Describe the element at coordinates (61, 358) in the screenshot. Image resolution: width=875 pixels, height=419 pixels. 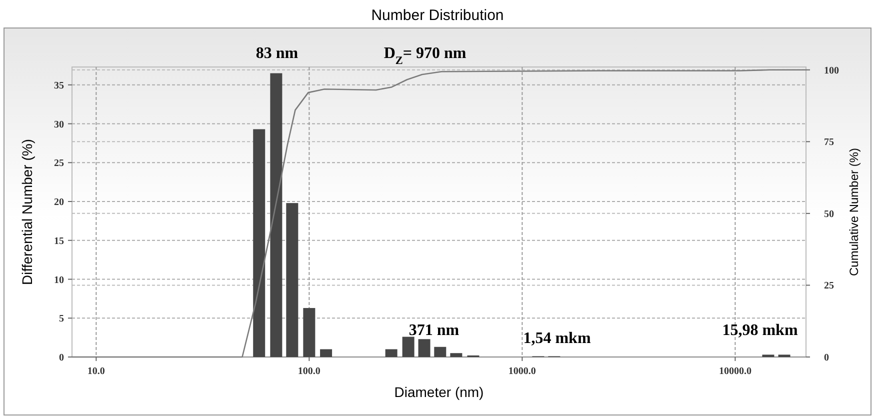
I see `y-tick-label: 0` at that location.